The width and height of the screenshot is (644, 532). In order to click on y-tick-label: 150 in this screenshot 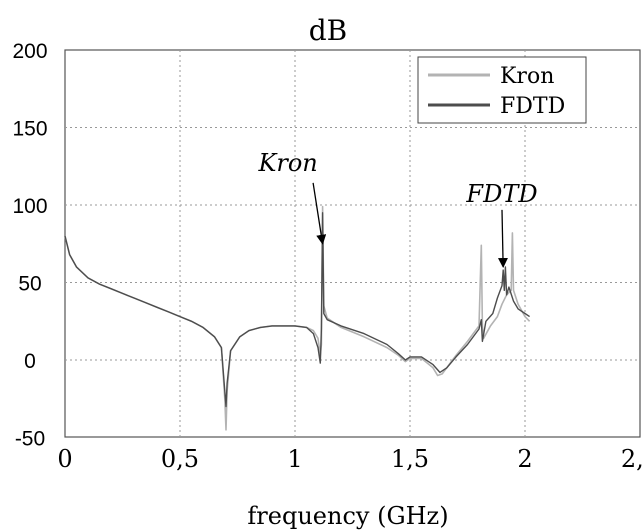, I will do `click(29, 129)`.